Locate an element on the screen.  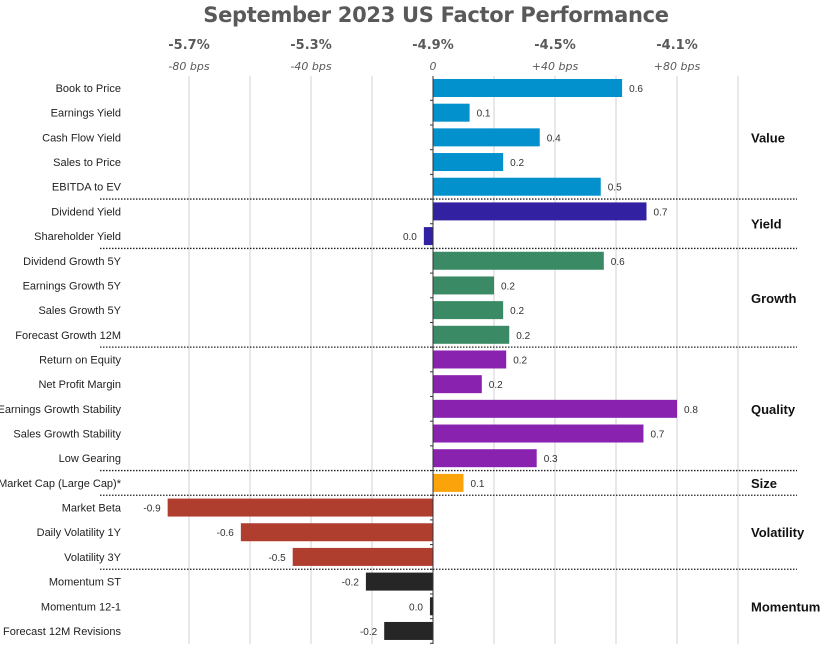
factor-label: Return on Equity is located at coordinates (80, 360).